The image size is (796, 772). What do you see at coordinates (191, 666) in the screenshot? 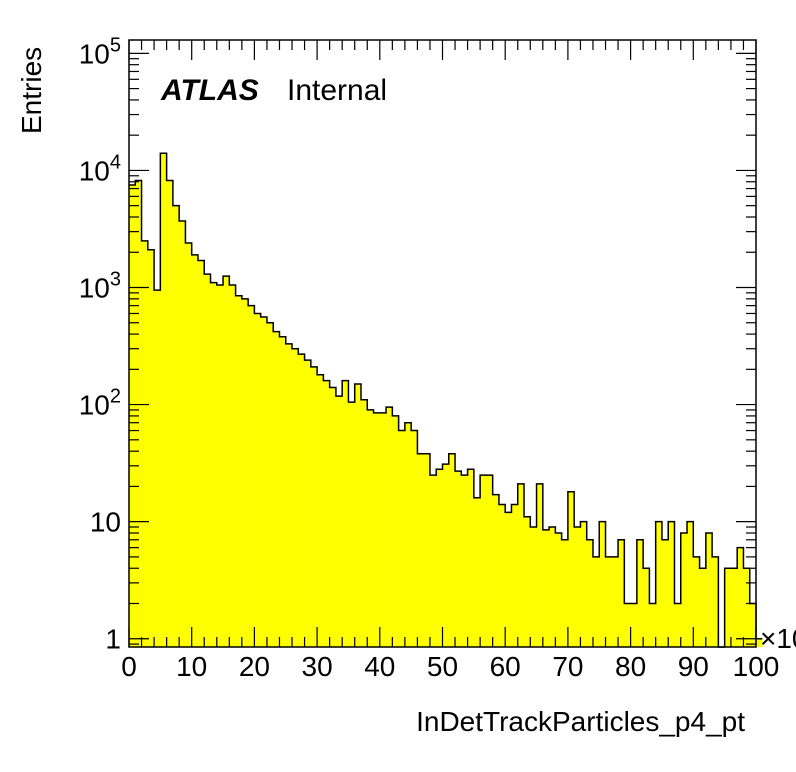
I see `x-tick-label: 10` at bounding box center [191, 666].